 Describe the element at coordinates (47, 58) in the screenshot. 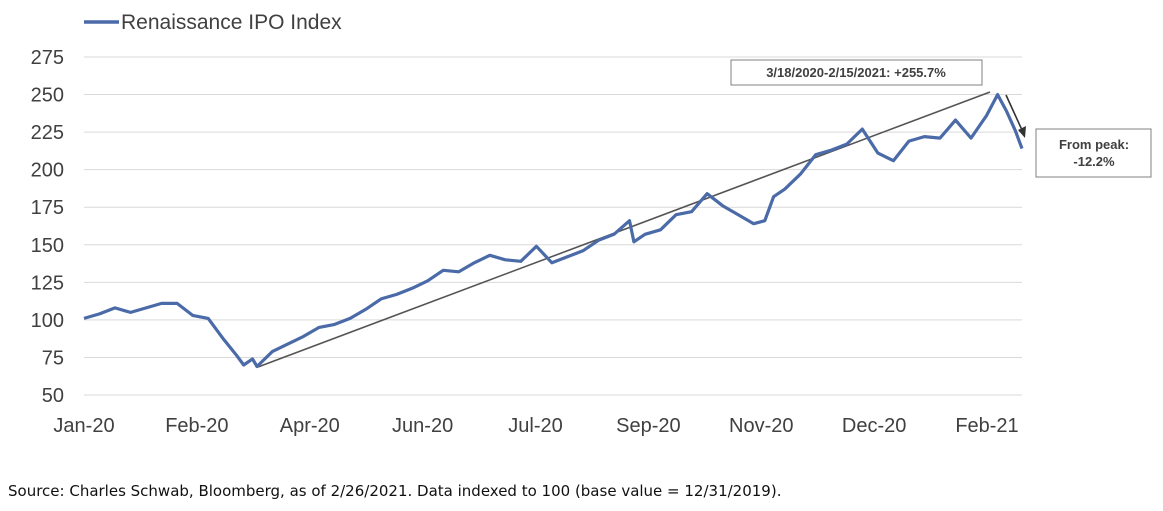

I see `y-tick-label: 275` at that location.